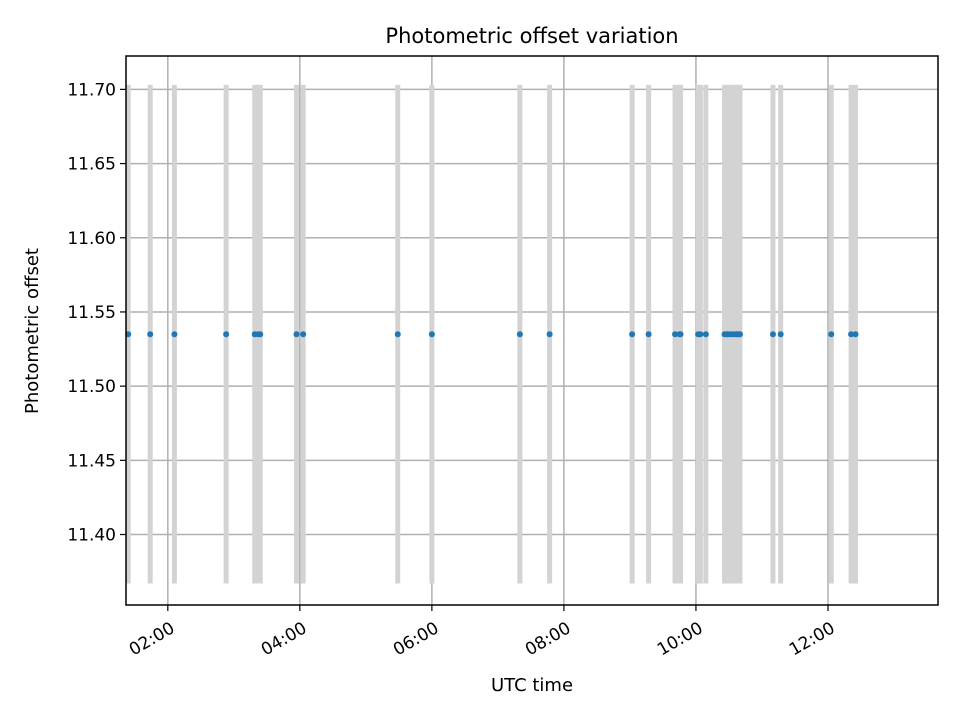 The width and height of the screenshot is (960, 720). Describe the element at coordinates (152, 639) in the screenshot. I see `x-tick-label: 02:00` at that location.